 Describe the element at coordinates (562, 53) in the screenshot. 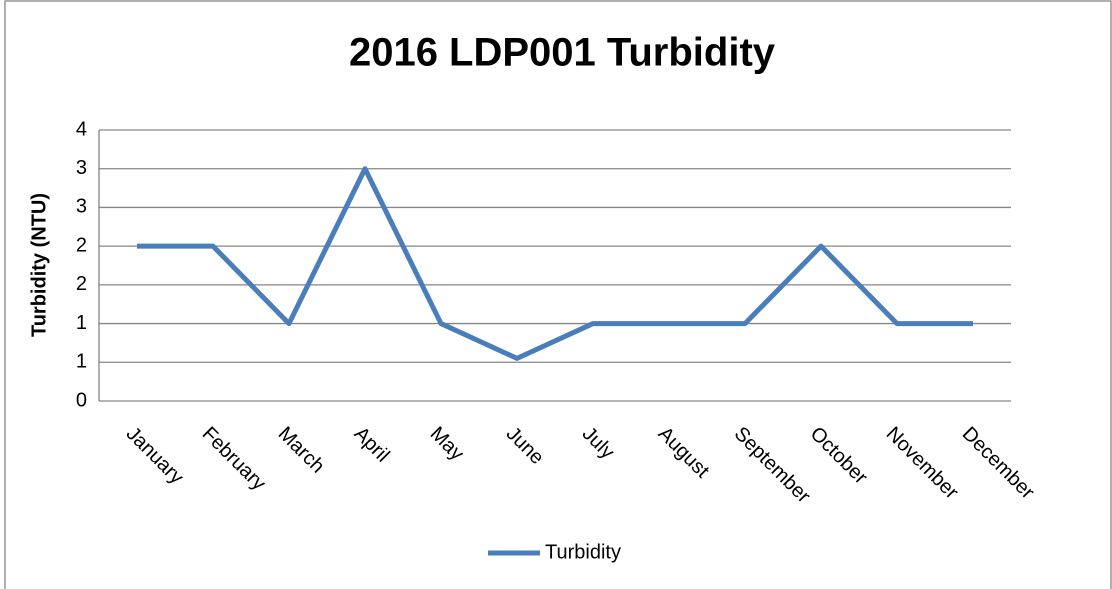

I see `chart-title: 2016 LDP001 Turbidity` at that location.